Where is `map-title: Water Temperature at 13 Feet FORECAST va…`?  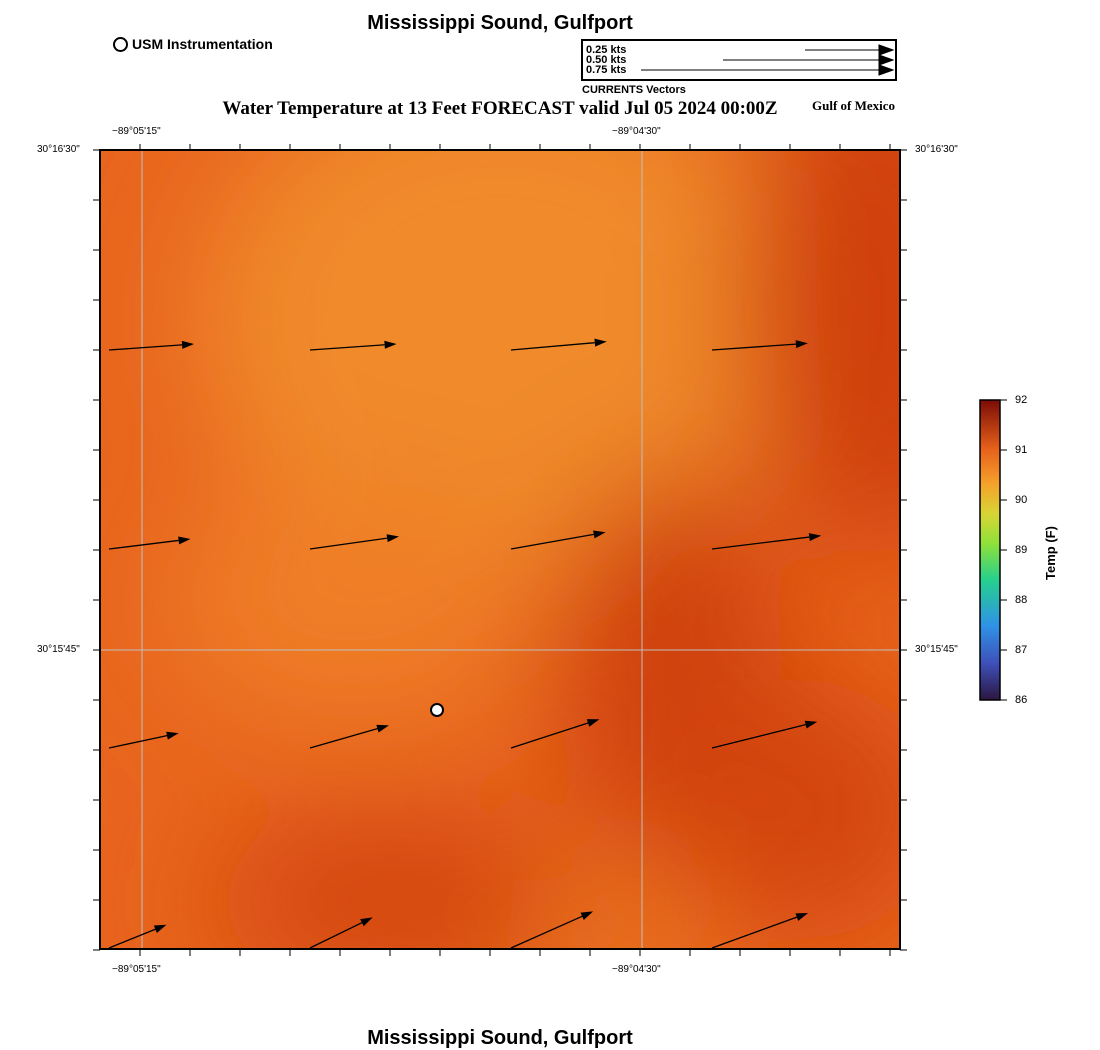 map-title: Water Temperature at 13 Feet FORECAST va… is located at coordinates (500, 108).